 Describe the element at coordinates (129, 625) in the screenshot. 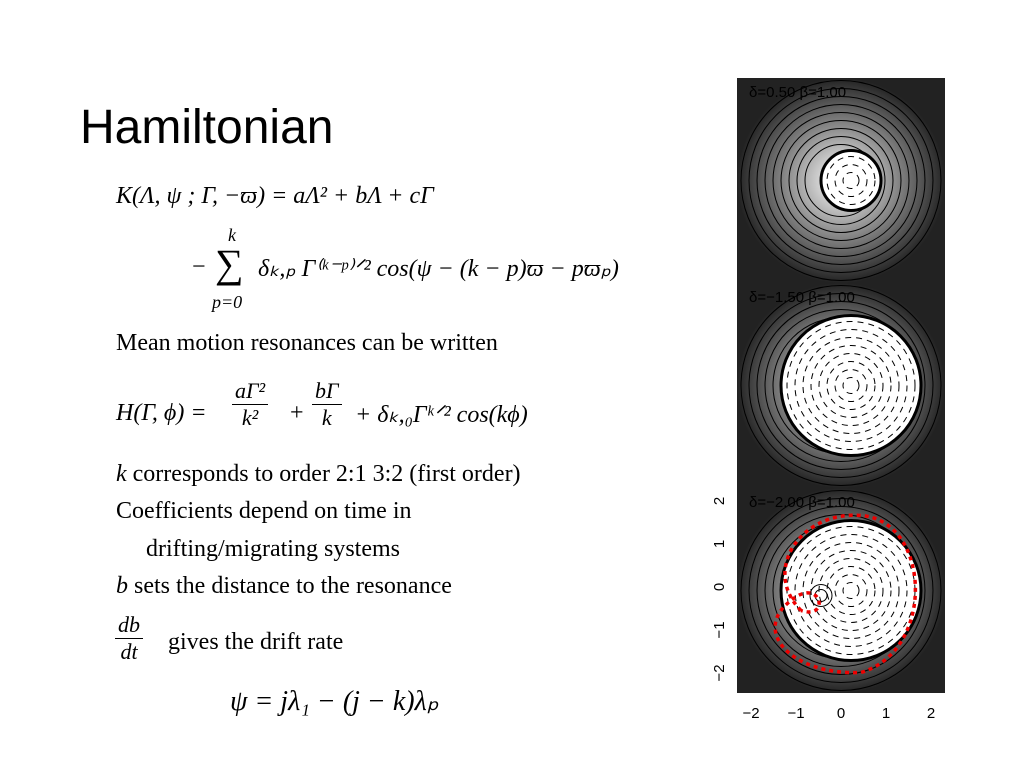

I see `numerator: db` at that location.